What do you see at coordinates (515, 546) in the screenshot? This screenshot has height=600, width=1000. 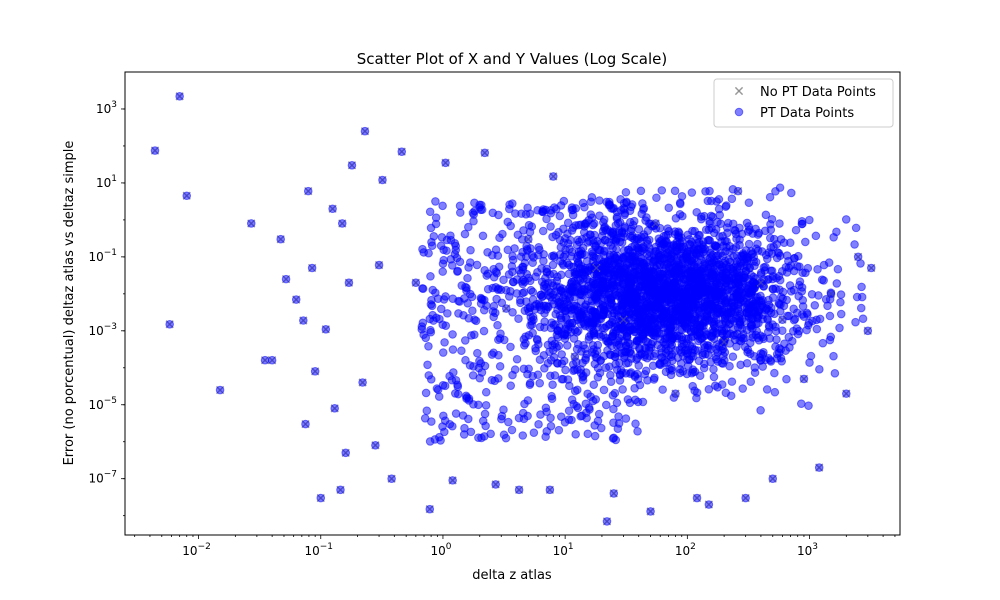 I see `x-axis: 10−2 10−1 100 101 102 103` at bounding box center [515, 546].